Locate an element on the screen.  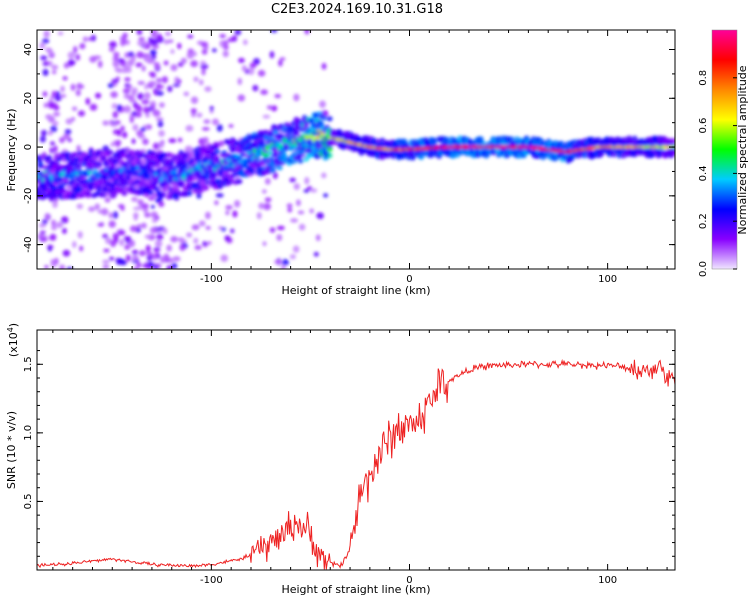
snr-y-tick-label: 1.0 is located at coordinates (28, 433).